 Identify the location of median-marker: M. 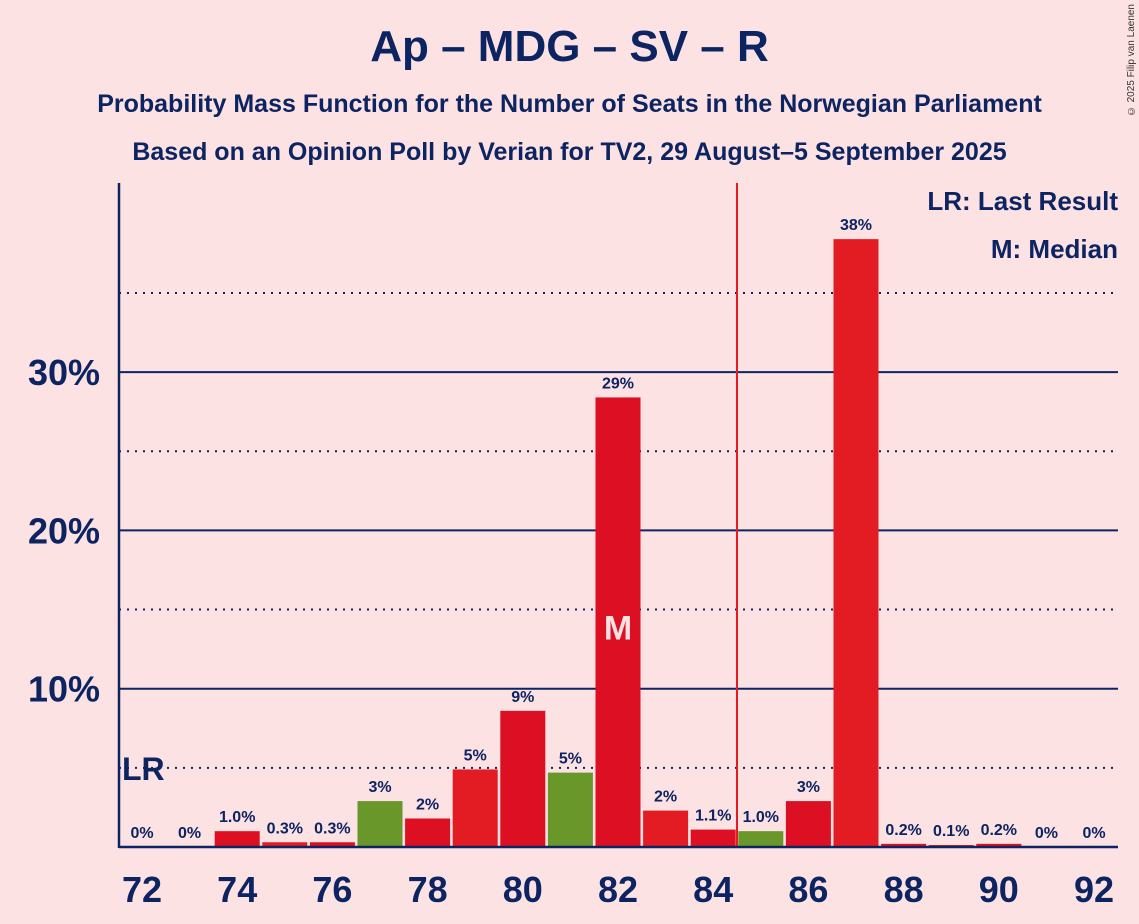
(618, 629).